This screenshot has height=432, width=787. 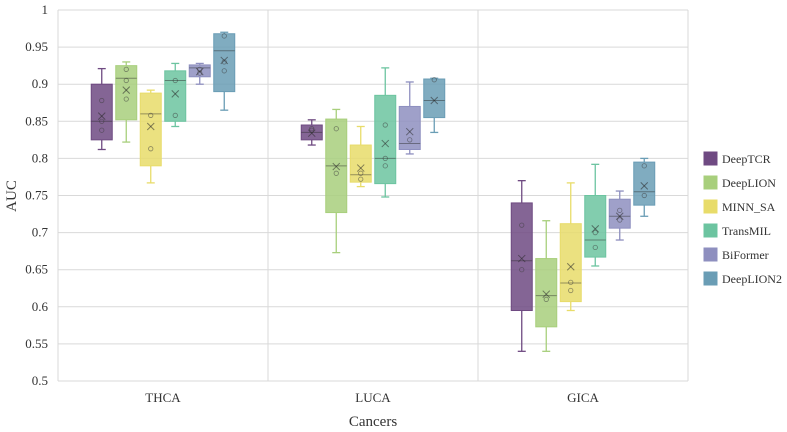 I want to click on x-tick-label: GICA, so click(x=583, y=397).